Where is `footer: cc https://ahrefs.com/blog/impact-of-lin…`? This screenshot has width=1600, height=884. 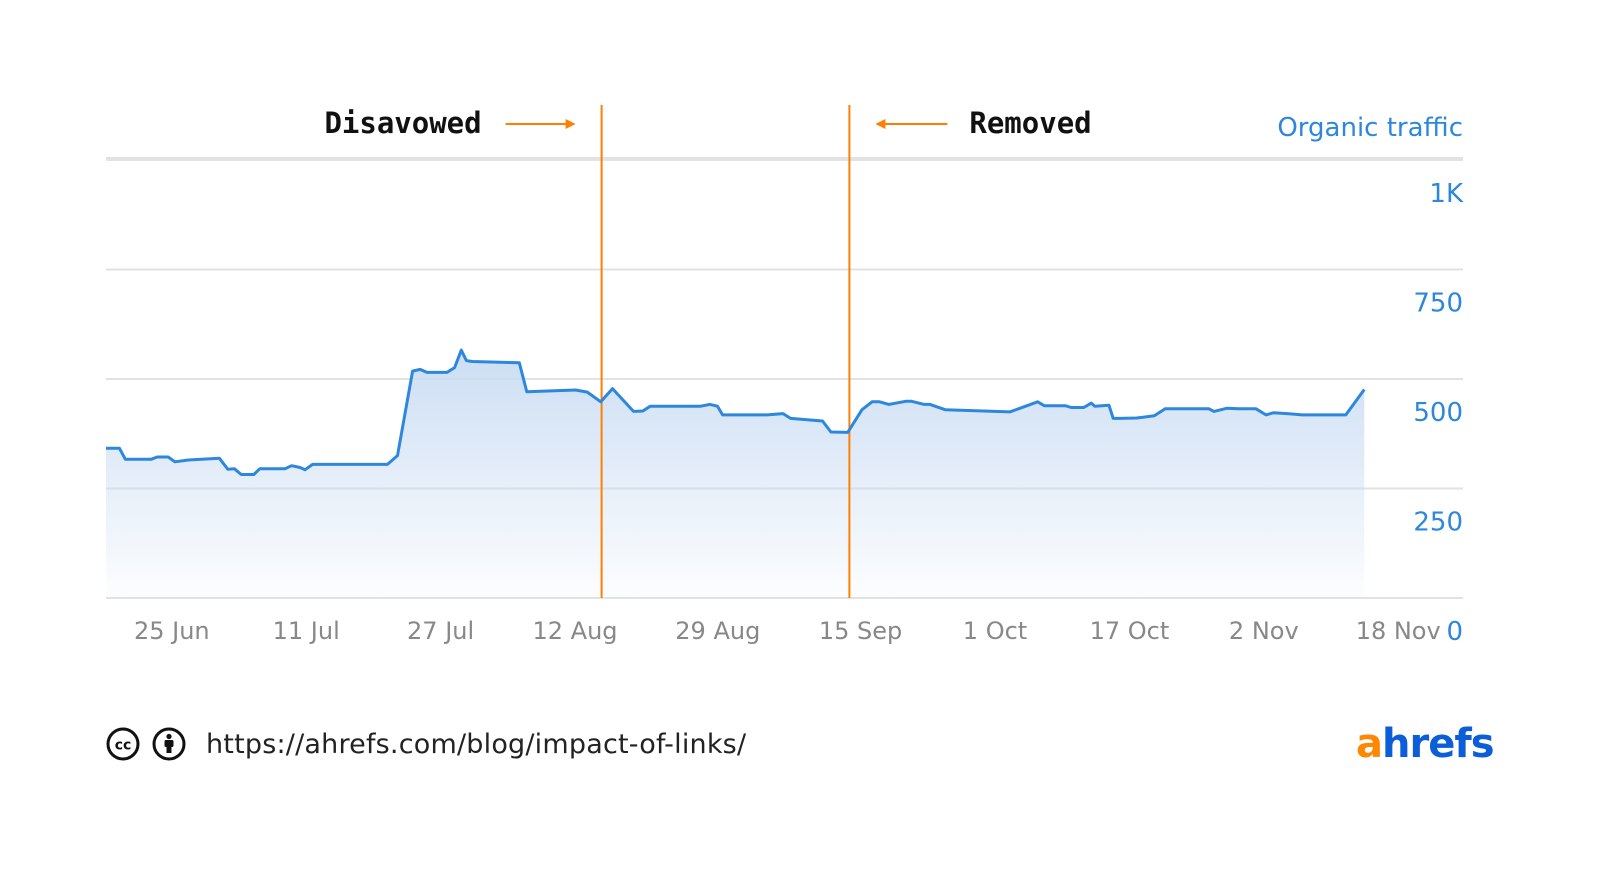 footer: cc https://ahrefs.com/blog/impact-of-lin… is located at coordinates (426, 744).